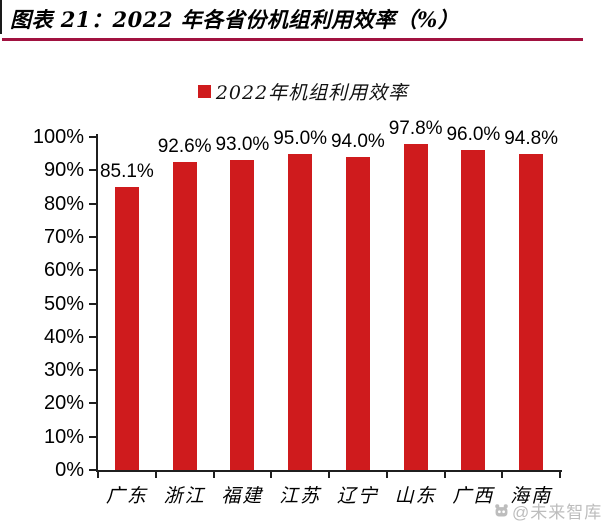 This screenshot has height=527, width=606. Describe the element at coordinates (63, 370) in the screenshot. I see `y-axis-tick-label: 30%` at that location.